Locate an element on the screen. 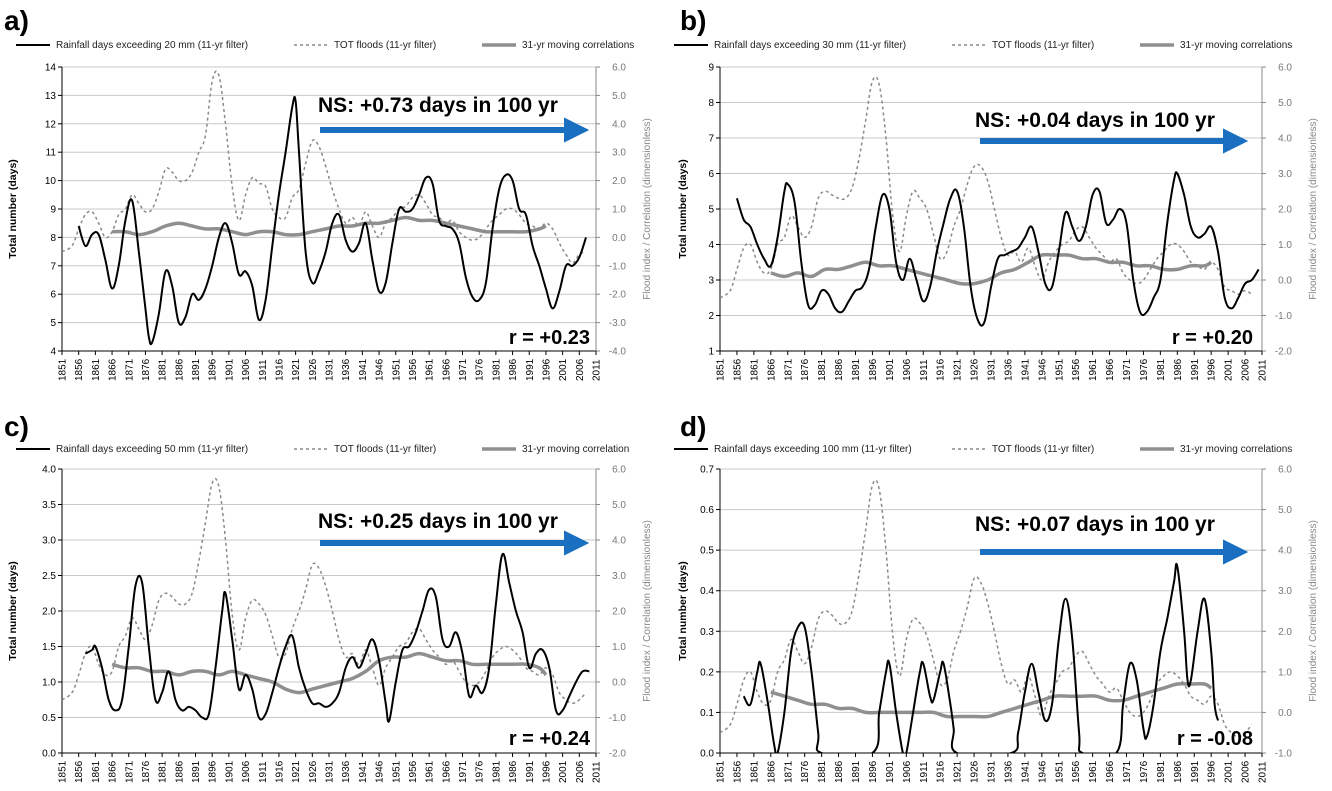 The width and height of the screenshot is (1332, 791). x-tick-label: 1951 is located at coordinates (1059, 771).